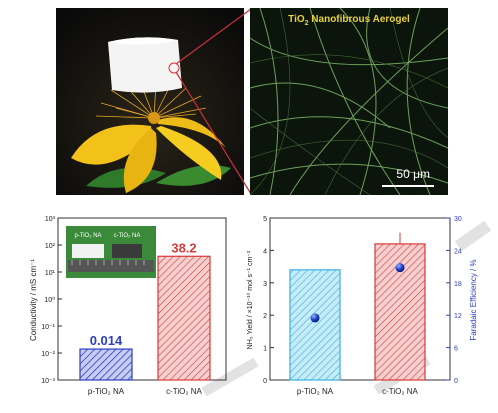 This screenshot has height=413, width=498. Describe the element at coordinates (265, 284) in the screenshot. I see `y-tick-label: 3` at that location.